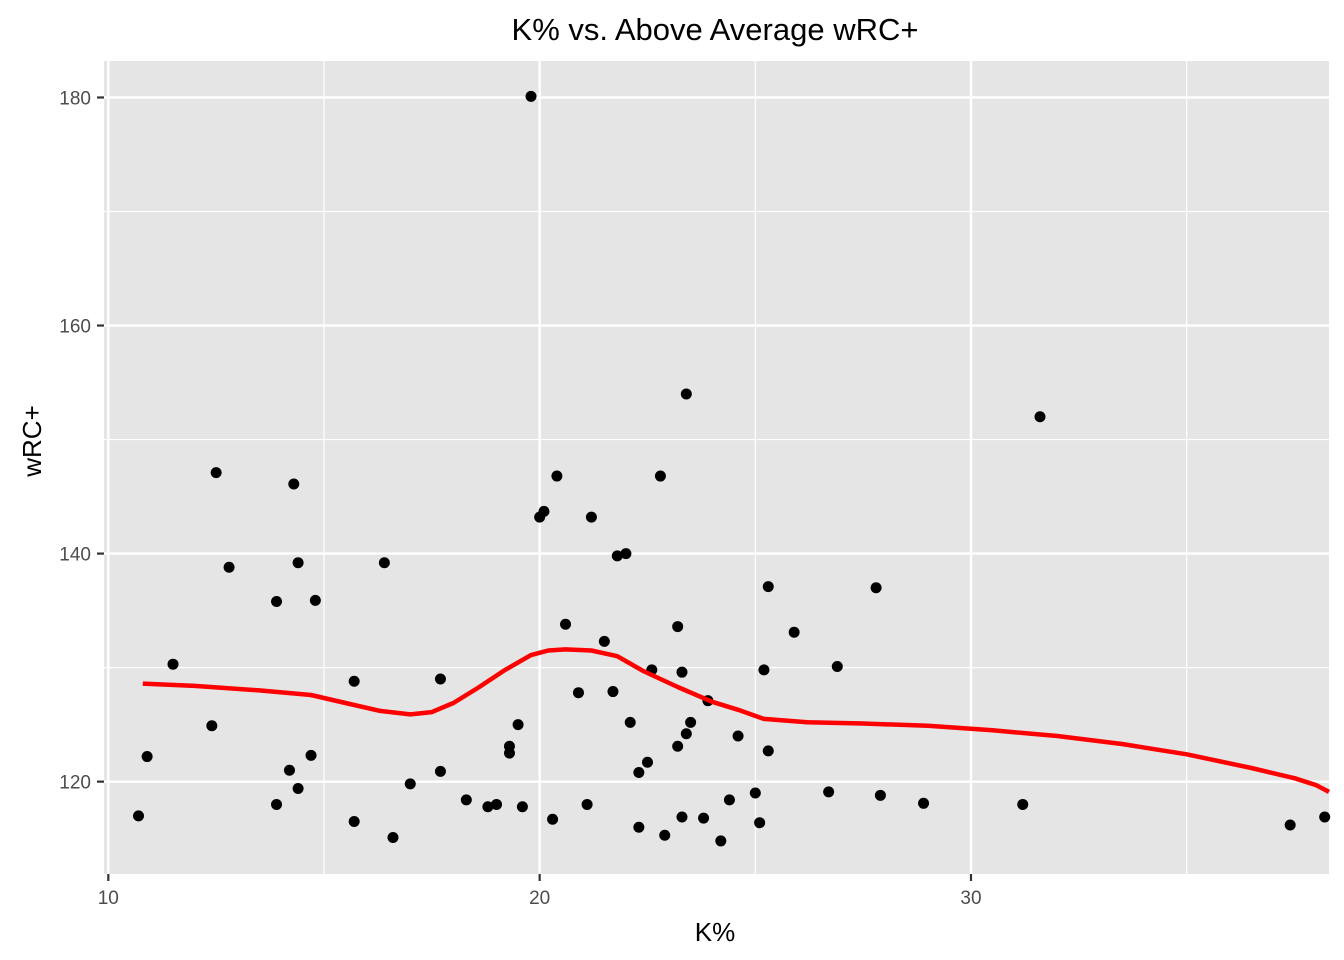 The width and height of the screenshot is (1344, 960). Describe the element at coordinates (715, 29) in the screenshot. I see `chart-title: K% vs. Above Average wRC+` at that location.